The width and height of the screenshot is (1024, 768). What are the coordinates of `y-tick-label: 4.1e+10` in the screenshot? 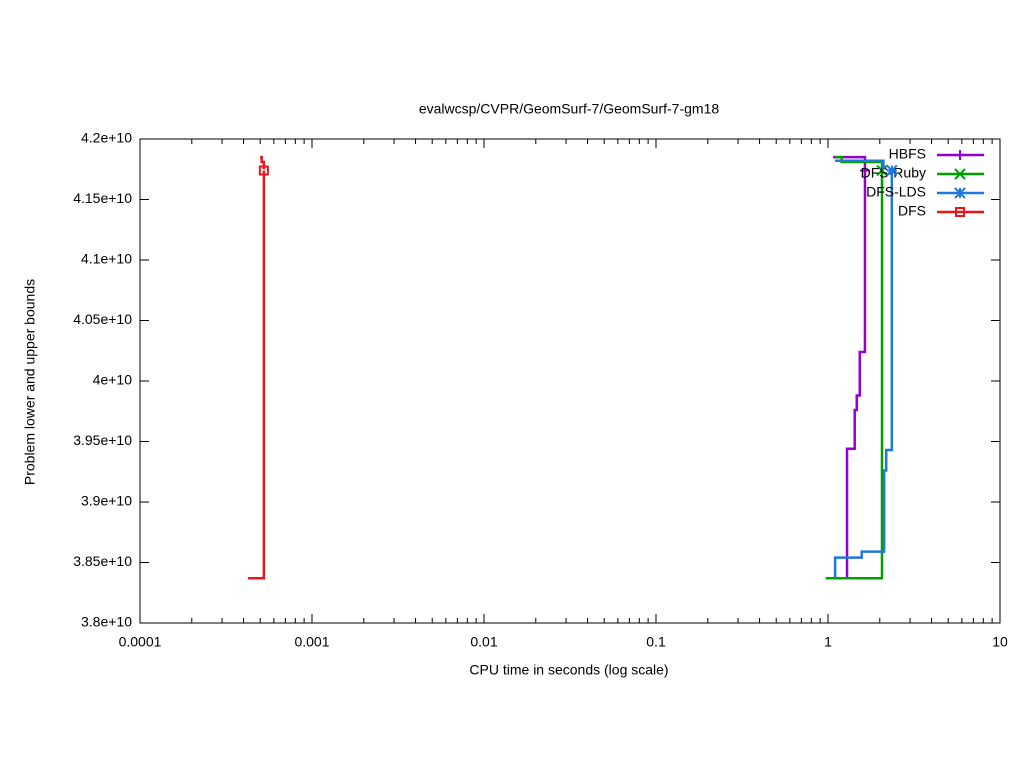 It's located at (106, 259).